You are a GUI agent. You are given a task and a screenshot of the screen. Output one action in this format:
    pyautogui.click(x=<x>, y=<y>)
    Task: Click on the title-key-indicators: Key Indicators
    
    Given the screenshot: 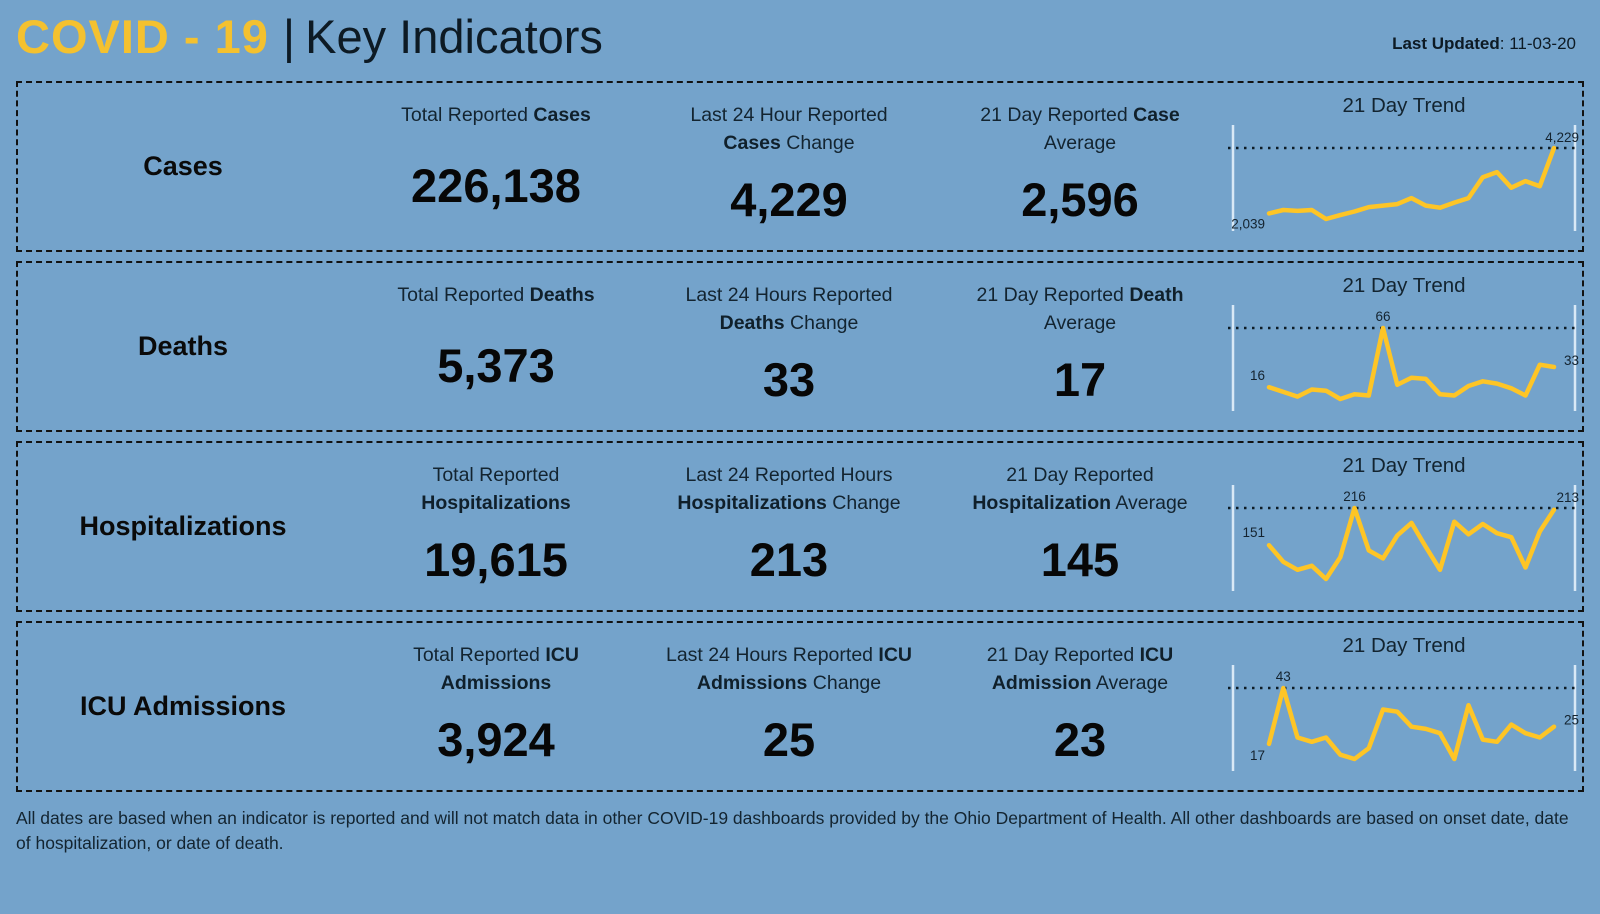 What is the action you would take?
    pyautogui.click(x=454, y=36)
    